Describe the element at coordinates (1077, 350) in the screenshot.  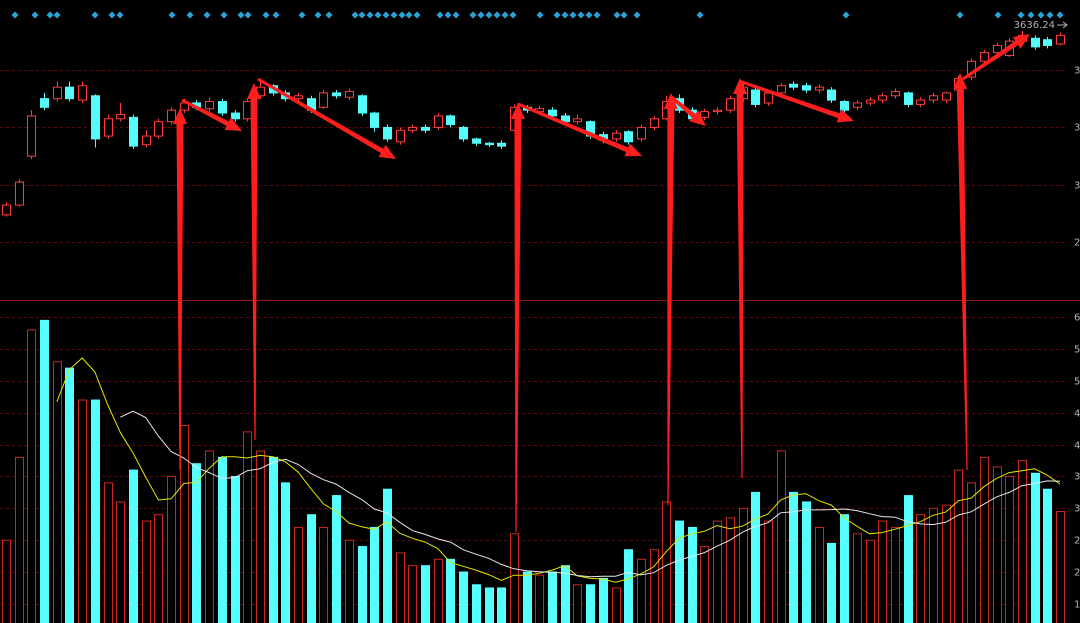
I see `y-tick-label: 5` at that location.